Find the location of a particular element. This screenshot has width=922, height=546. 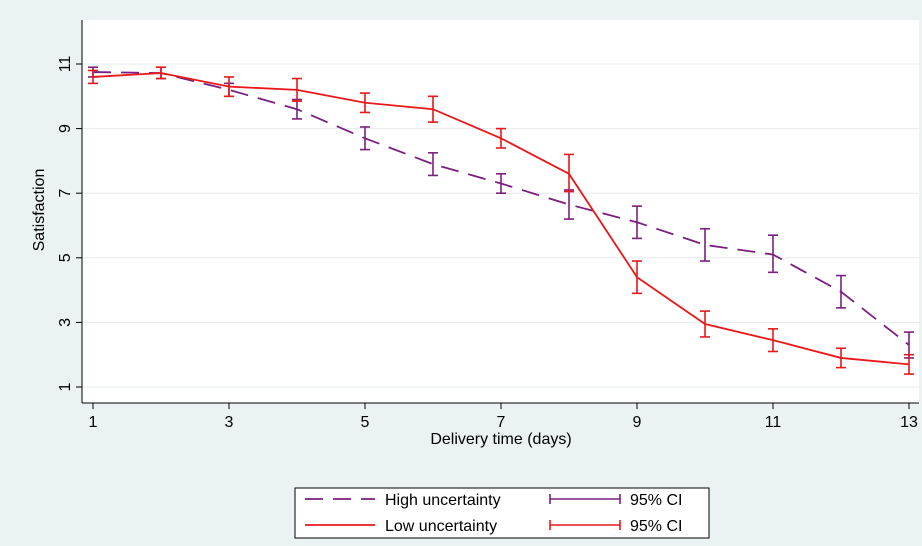

x-tick-label: 7 is located at coordinates (501, 422).